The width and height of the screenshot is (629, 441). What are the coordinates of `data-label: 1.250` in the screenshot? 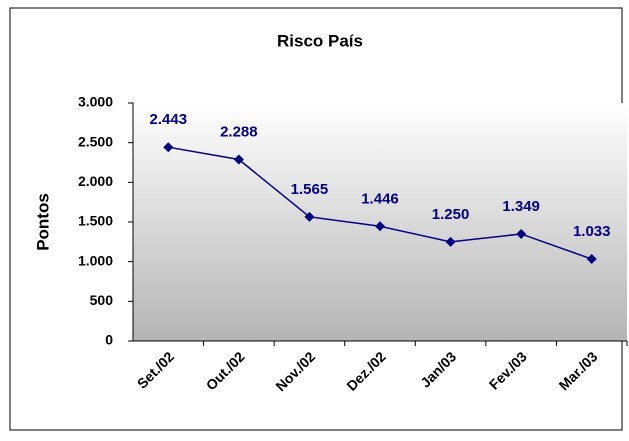 It's located at (451, 214).